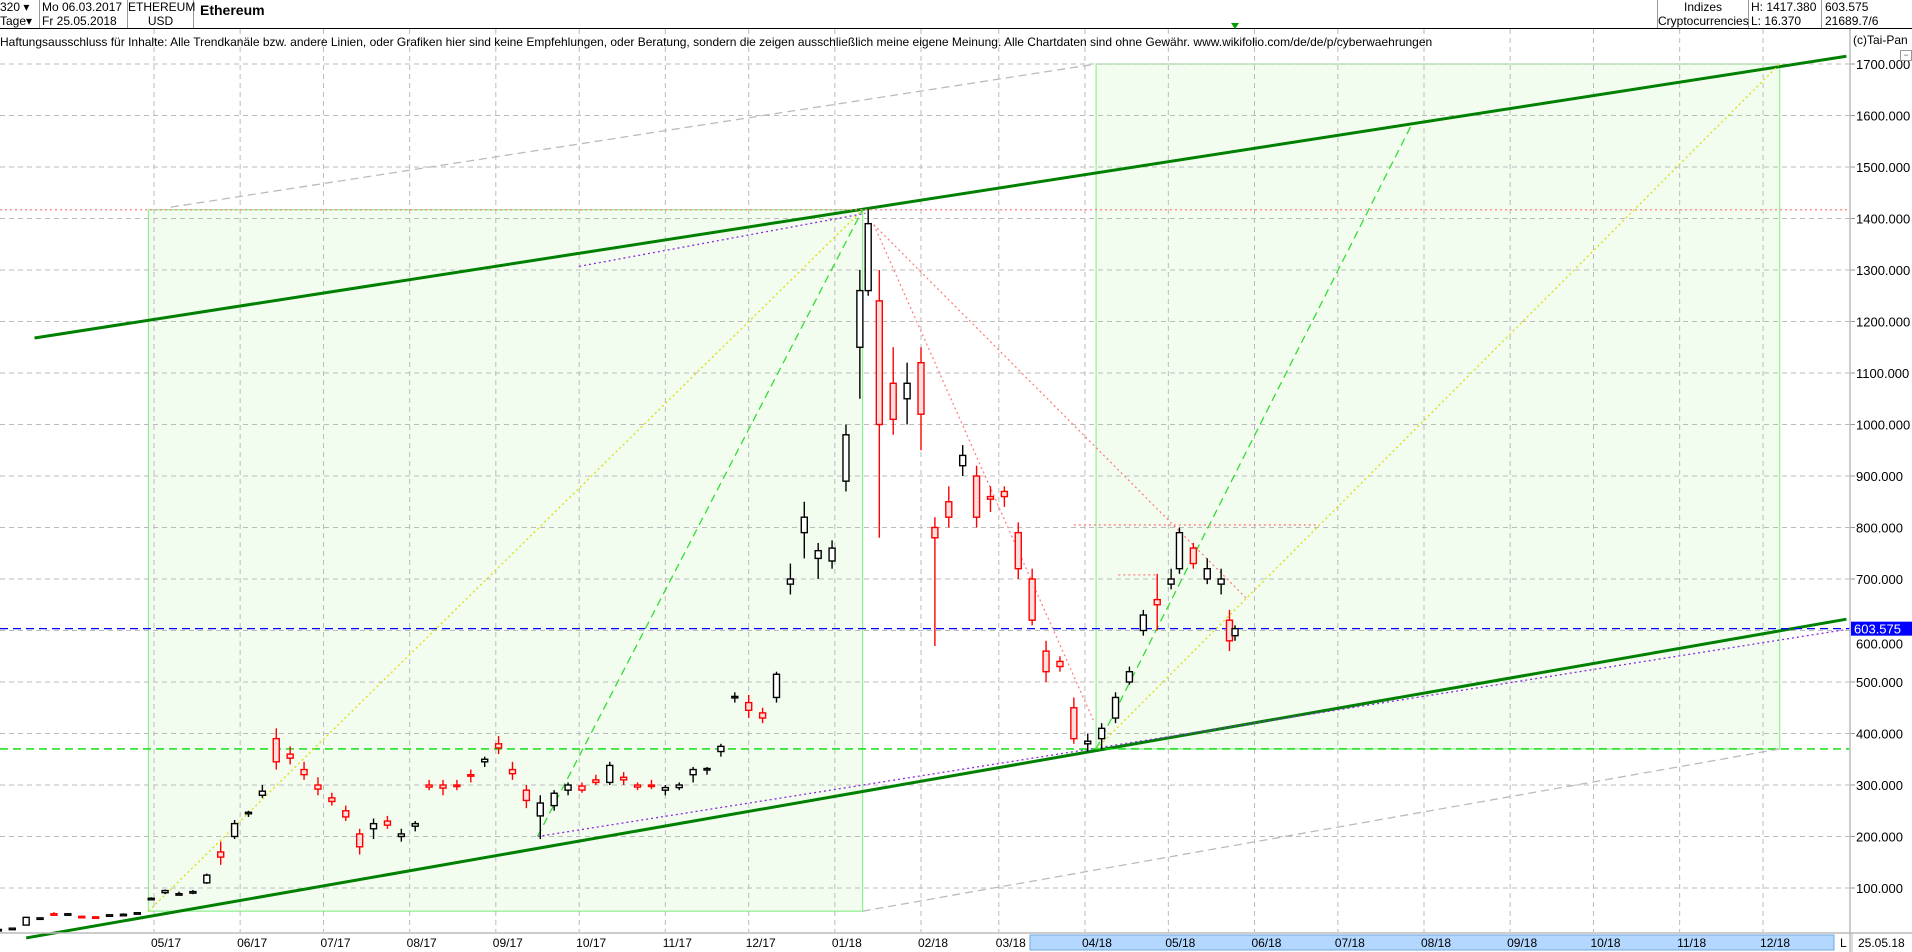 This screenshot has width=1912, height=952. I want to click on period-unit: Tage▾, so click(19, 21).